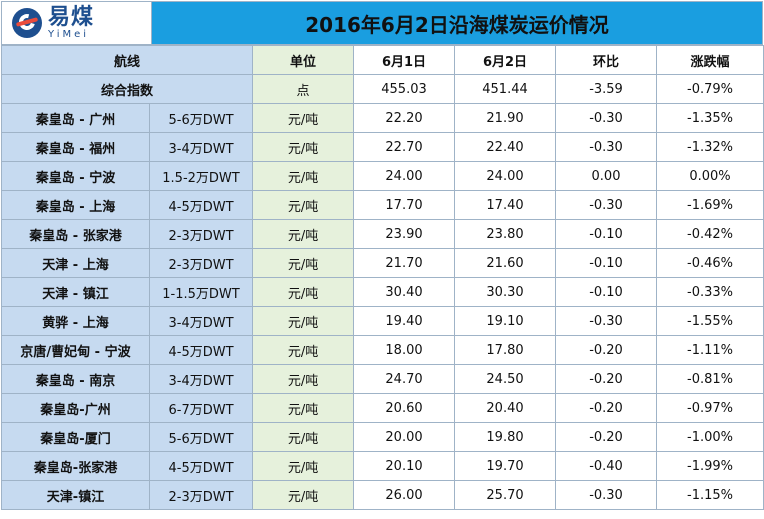 The width and height of the screenshot is (764, 519). What do you see at coordinates (404, 350) in the screenshot?
I see `date-1-value: 18.00` at bounding box center [404, 350].